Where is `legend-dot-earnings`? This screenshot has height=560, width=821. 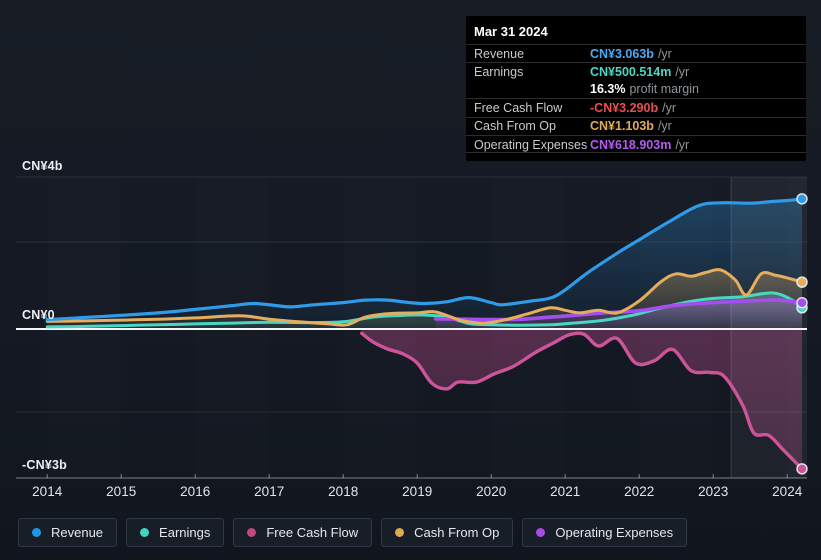 legend-dot-earnings is located at coordinates (145, 532).